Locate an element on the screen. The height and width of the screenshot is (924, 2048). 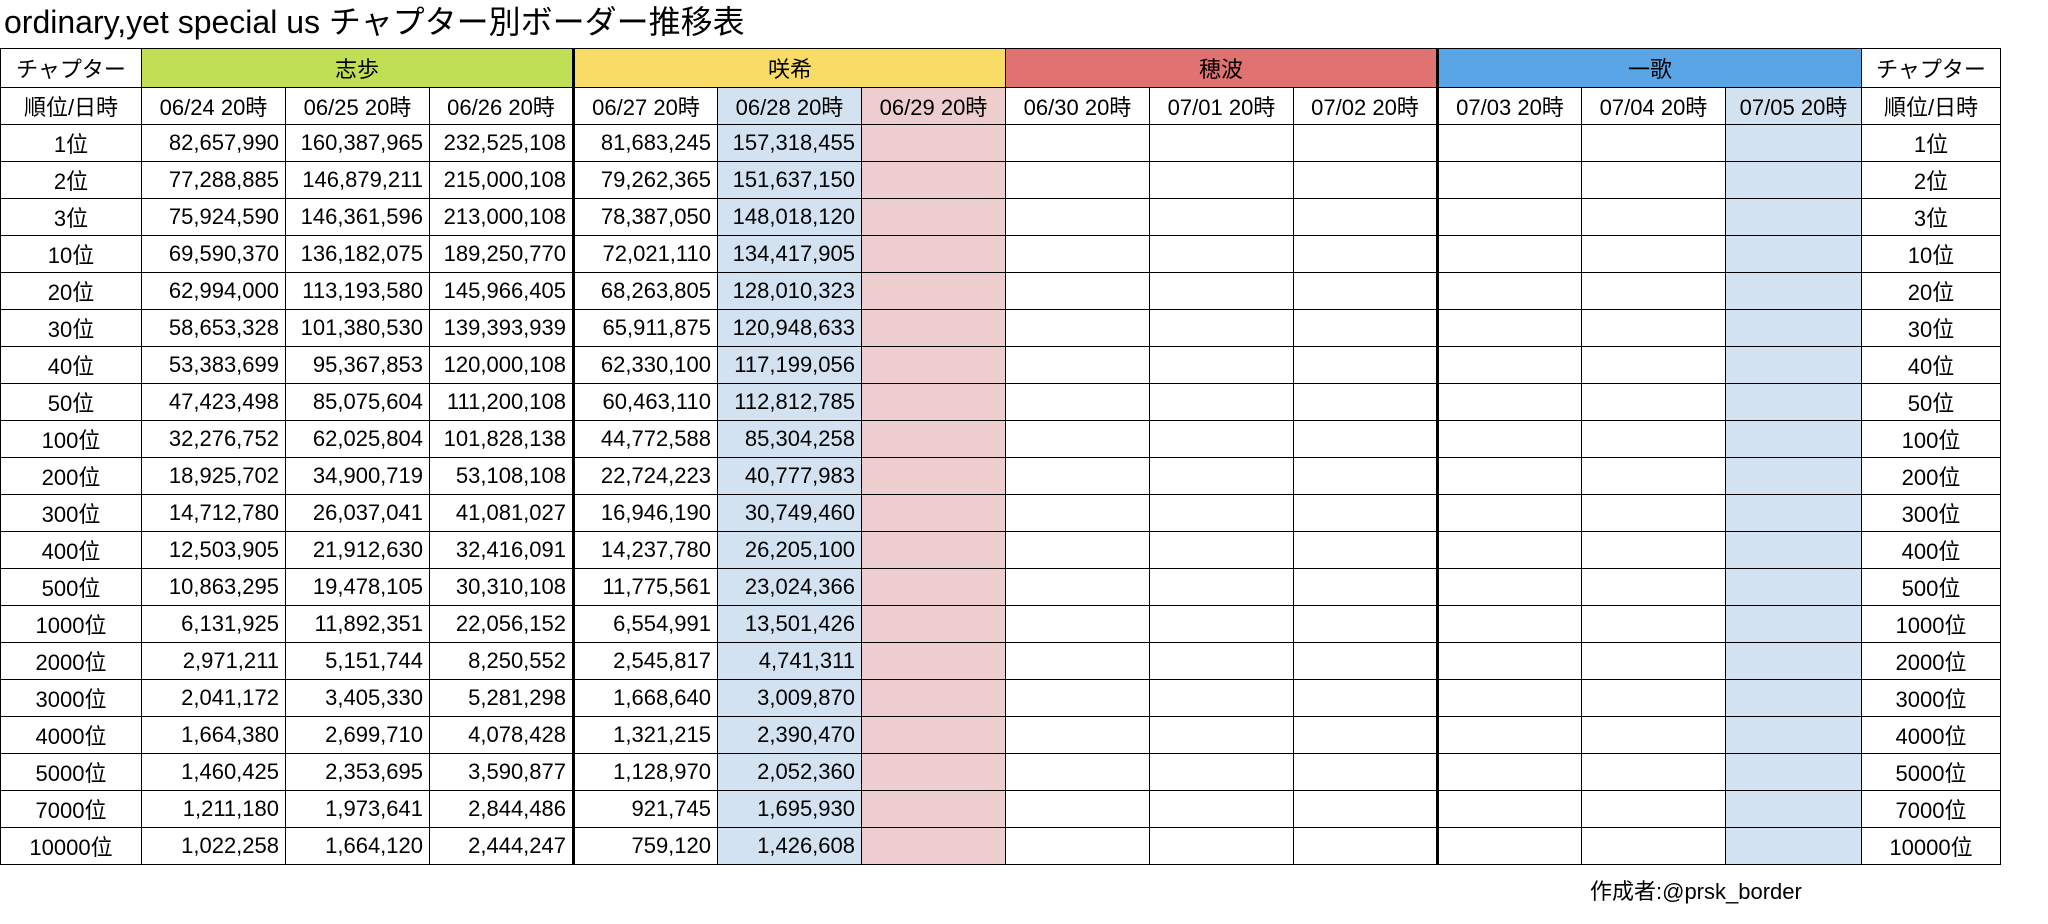
rank-cell-right: 10位 is located at coordinates (1931, 254).